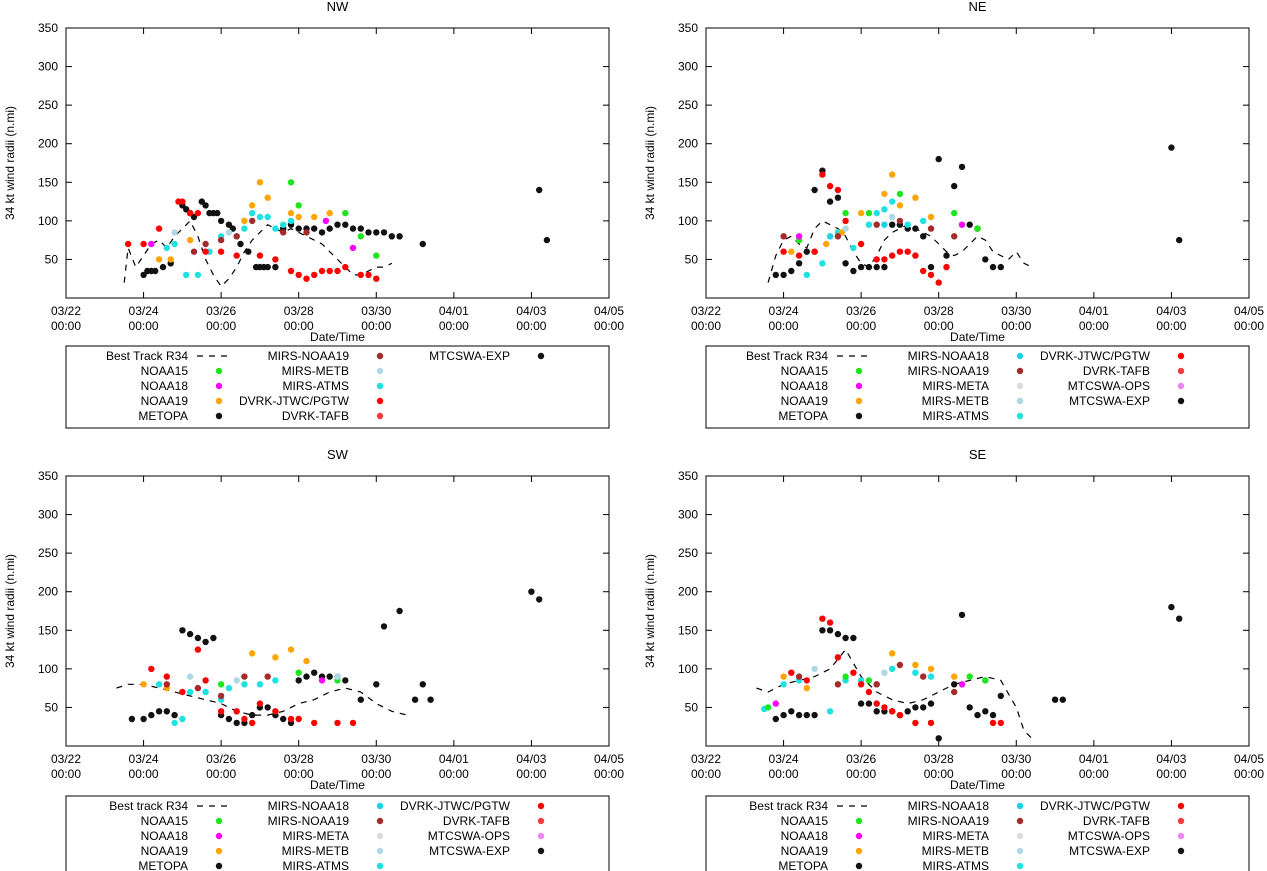 This screenshot has height=871, width=1267. What do you see at coordinates (66, 311) in the screenshot?
I see `chart-nw-xtick-date: 03/22` at bounding box center [66, 311].